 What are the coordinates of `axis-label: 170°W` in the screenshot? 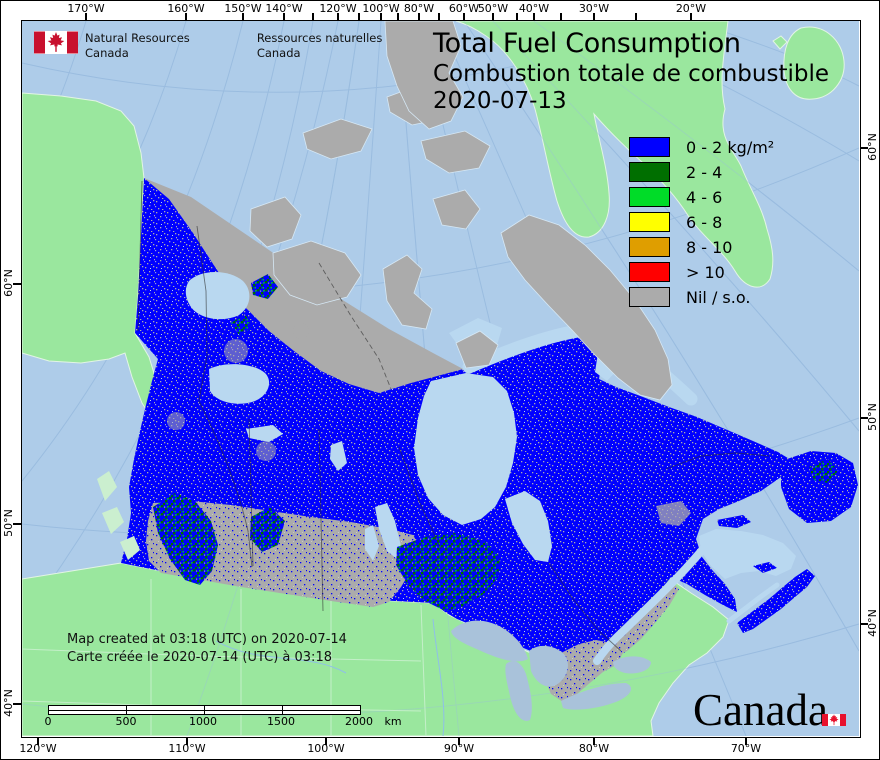 It's located at (86, 8).